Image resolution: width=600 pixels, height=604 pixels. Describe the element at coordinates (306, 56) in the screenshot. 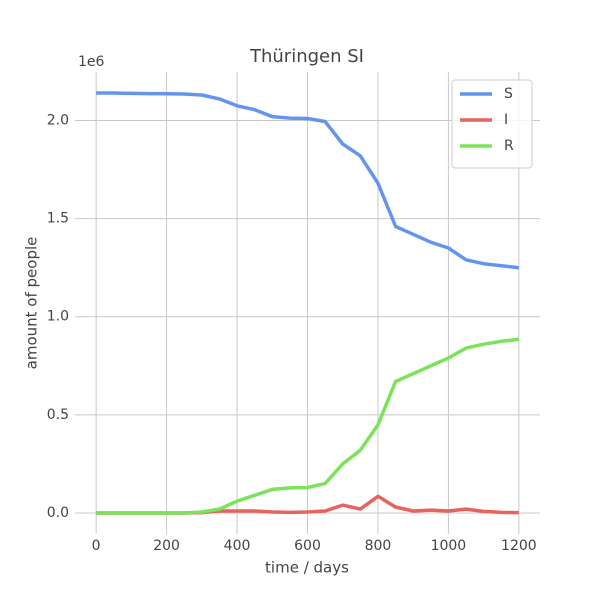

I see `chart-title: Thüringen SI` at that location.